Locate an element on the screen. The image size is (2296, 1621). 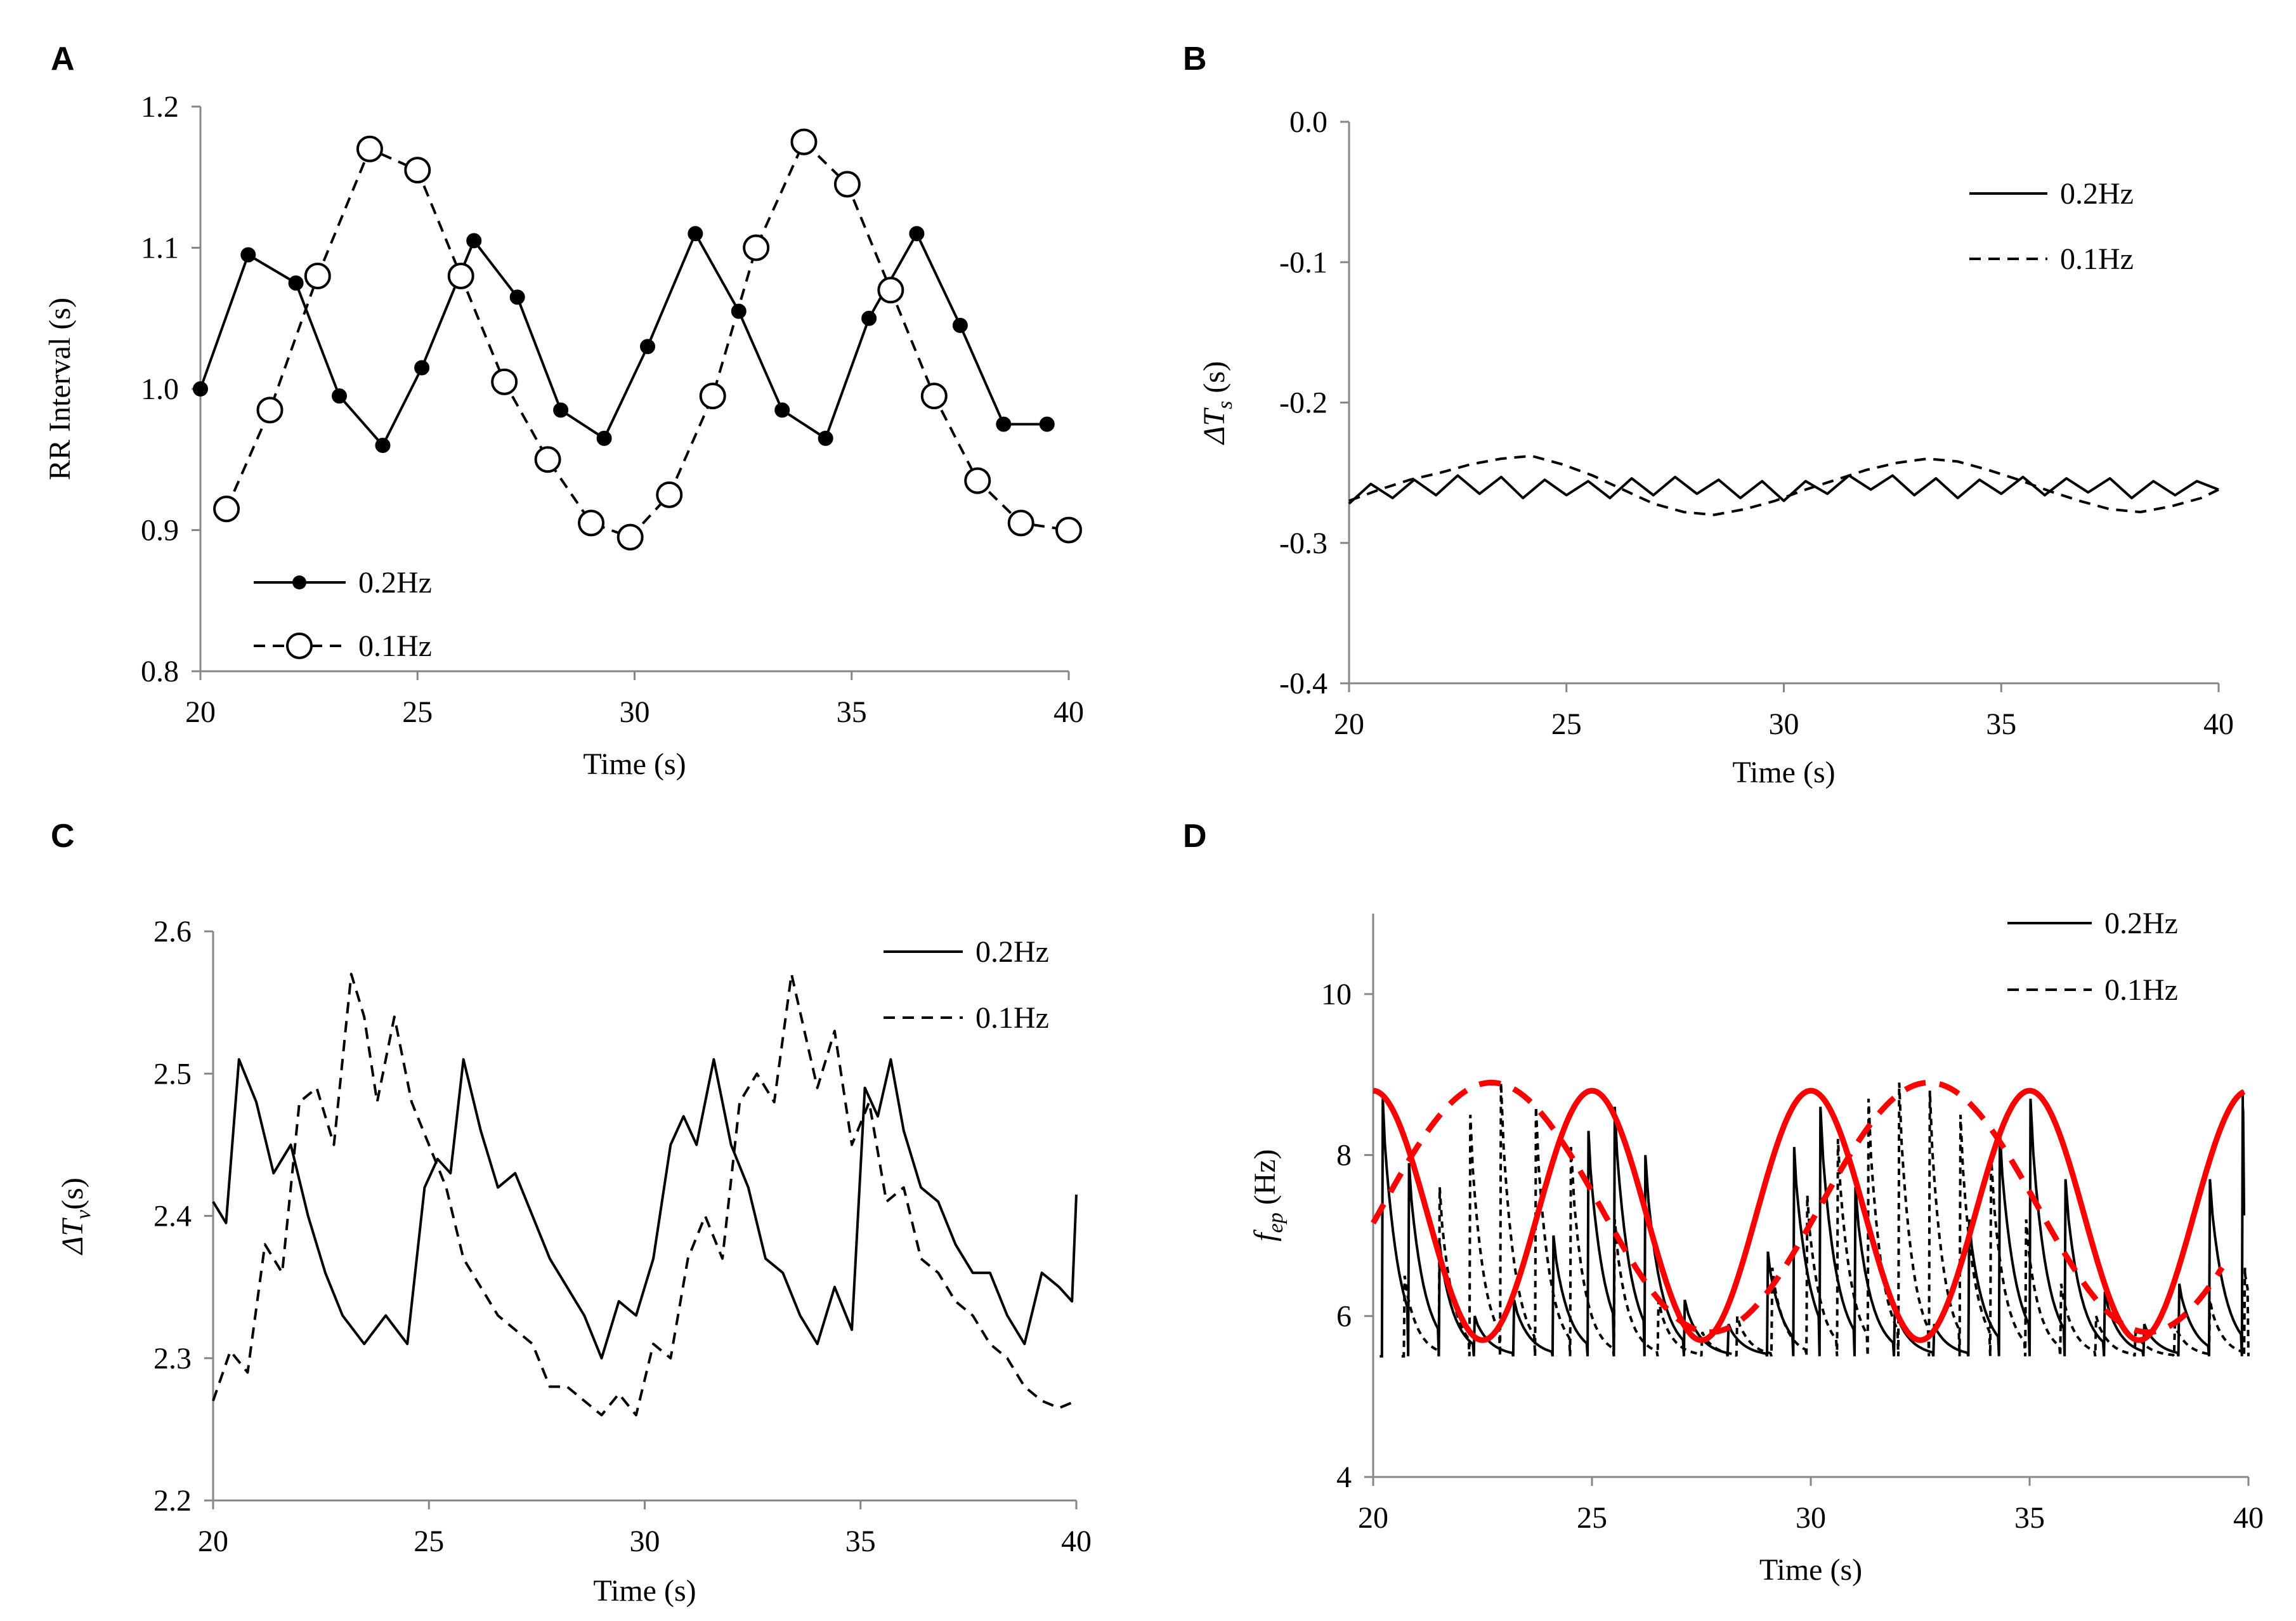
y-axis-title: ΔTs (s) is located at coordinates (1217, 403).